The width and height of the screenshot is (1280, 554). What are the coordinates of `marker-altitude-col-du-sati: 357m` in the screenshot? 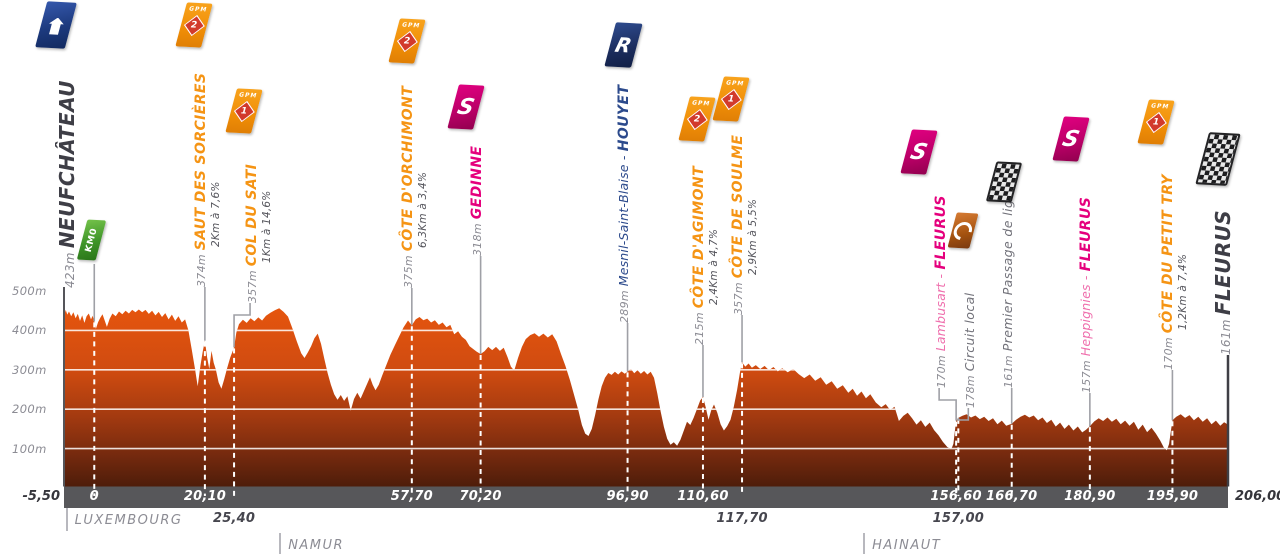 It's located at (253, 284).